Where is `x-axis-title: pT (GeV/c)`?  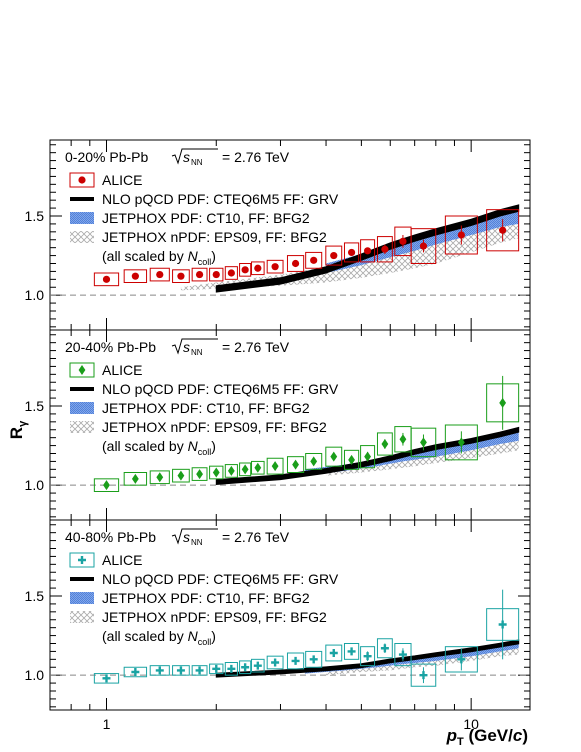
x-axis-title: pT (GeV/c) is located at coordinates (487, 737).